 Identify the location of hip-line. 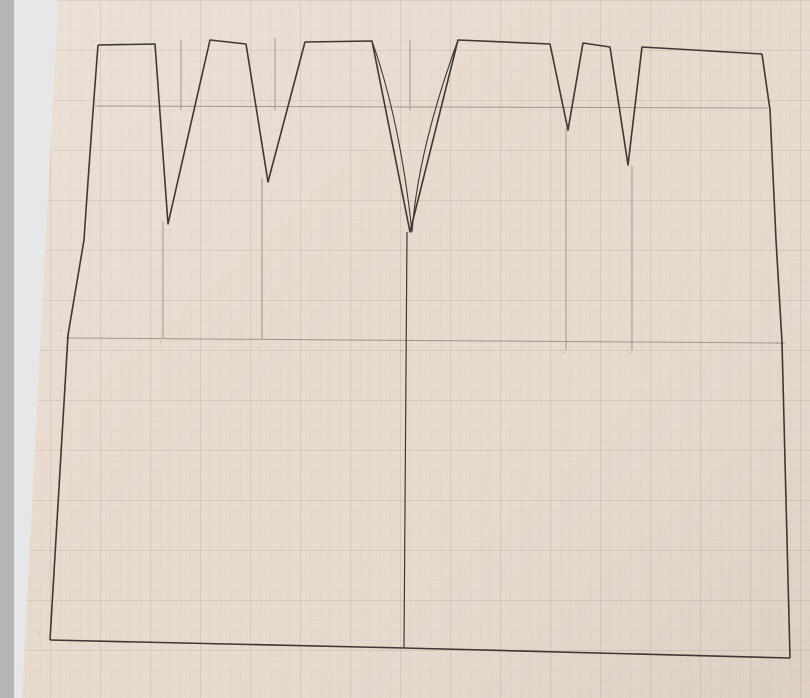
(425, 340).